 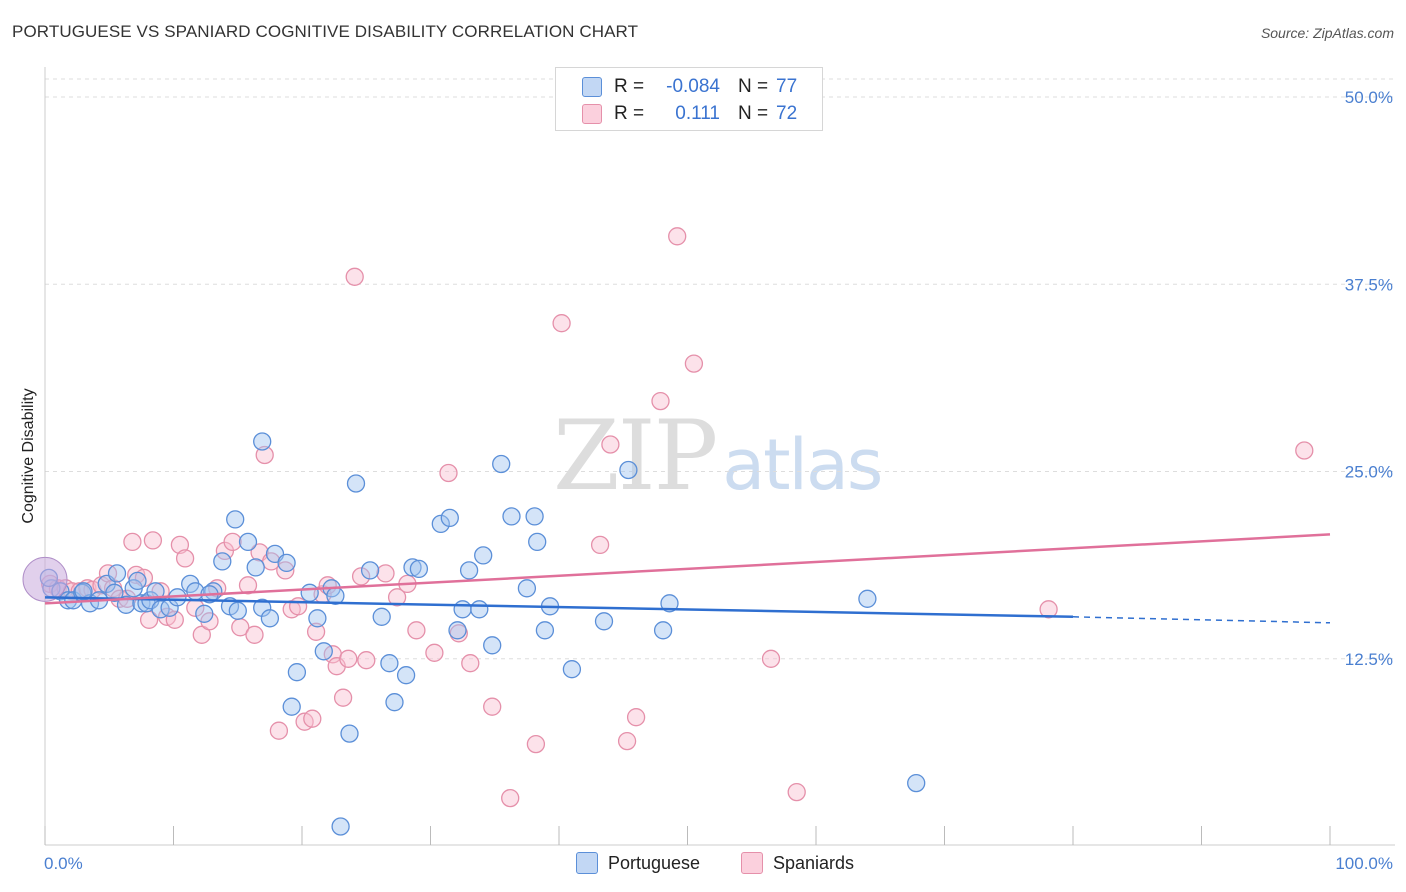 I want to click on portuguese-trend-extension, so click(x=1201, y=620).